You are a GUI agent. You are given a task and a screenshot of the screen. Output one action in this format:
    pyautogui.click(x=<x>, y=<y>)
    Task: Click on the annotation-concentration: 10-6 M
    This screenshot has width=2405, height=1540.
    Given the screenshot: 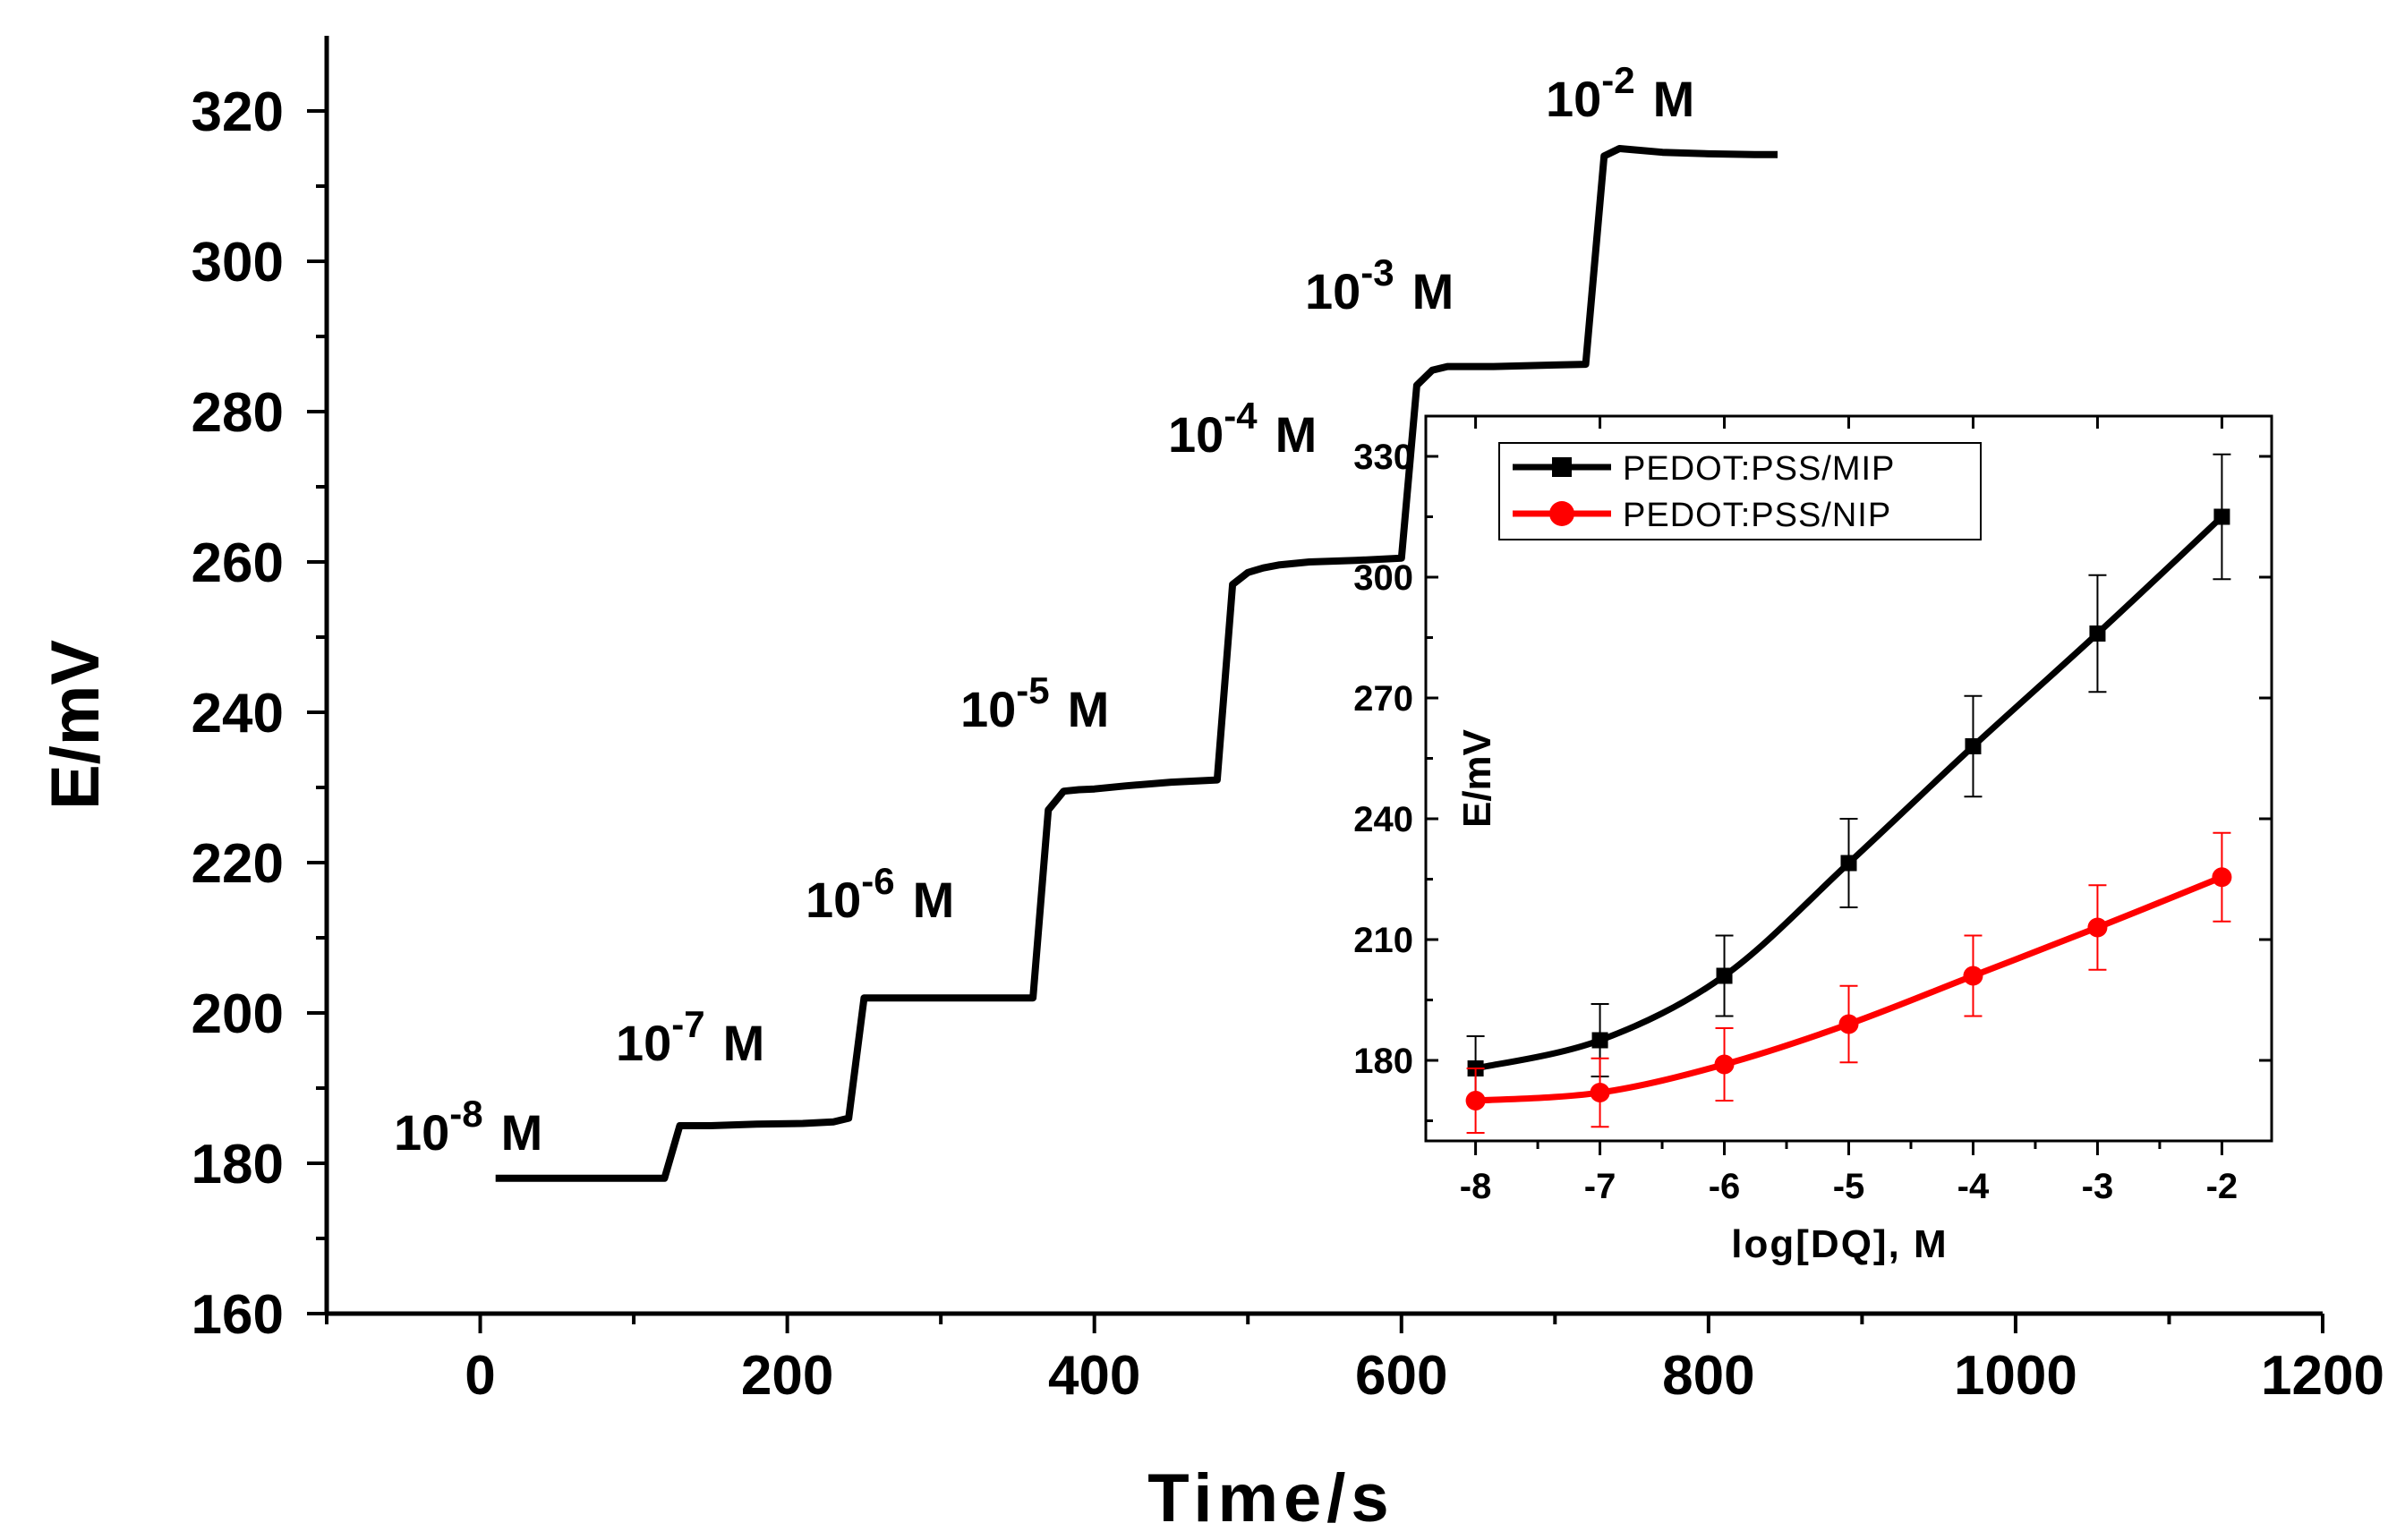 What is the action you would take?
    pyautogui.click(x=880, y=894)
    